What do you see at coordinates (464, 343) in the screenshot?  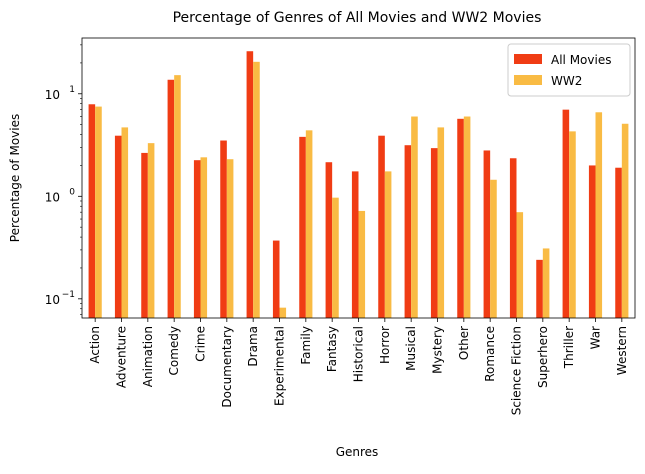 I see `x-tick-label: Other` at bounding box center [464, 343].